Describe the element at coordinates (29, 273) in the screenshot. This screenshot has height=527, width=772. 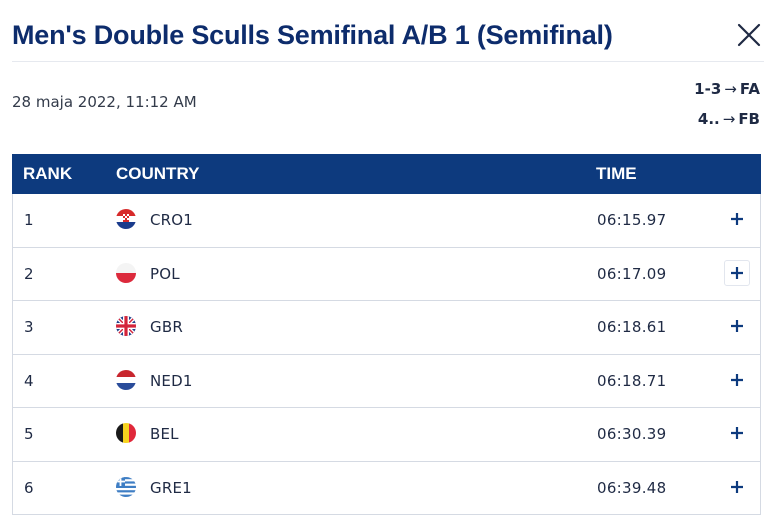
I see `rank-cell: 2` at that location.